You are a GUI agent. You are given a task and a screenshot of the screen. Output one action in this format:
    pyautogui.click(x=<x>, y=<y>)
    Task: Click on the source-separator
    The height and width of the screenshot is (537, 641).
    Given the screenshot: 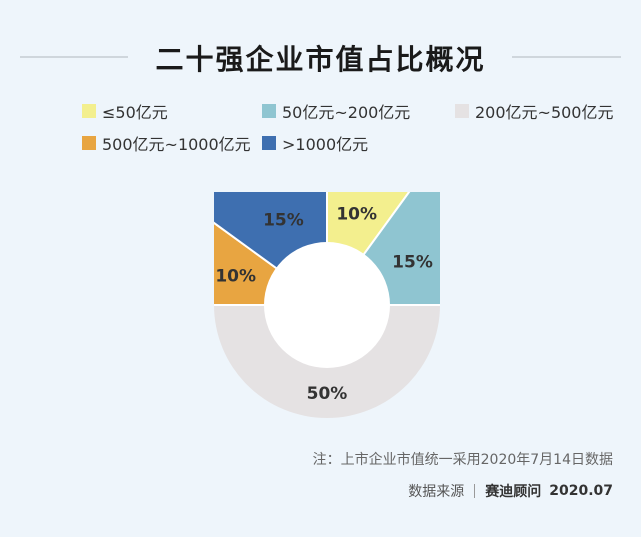 What is the action you would take?
    pyautogui.click(x=475, y=491)
    